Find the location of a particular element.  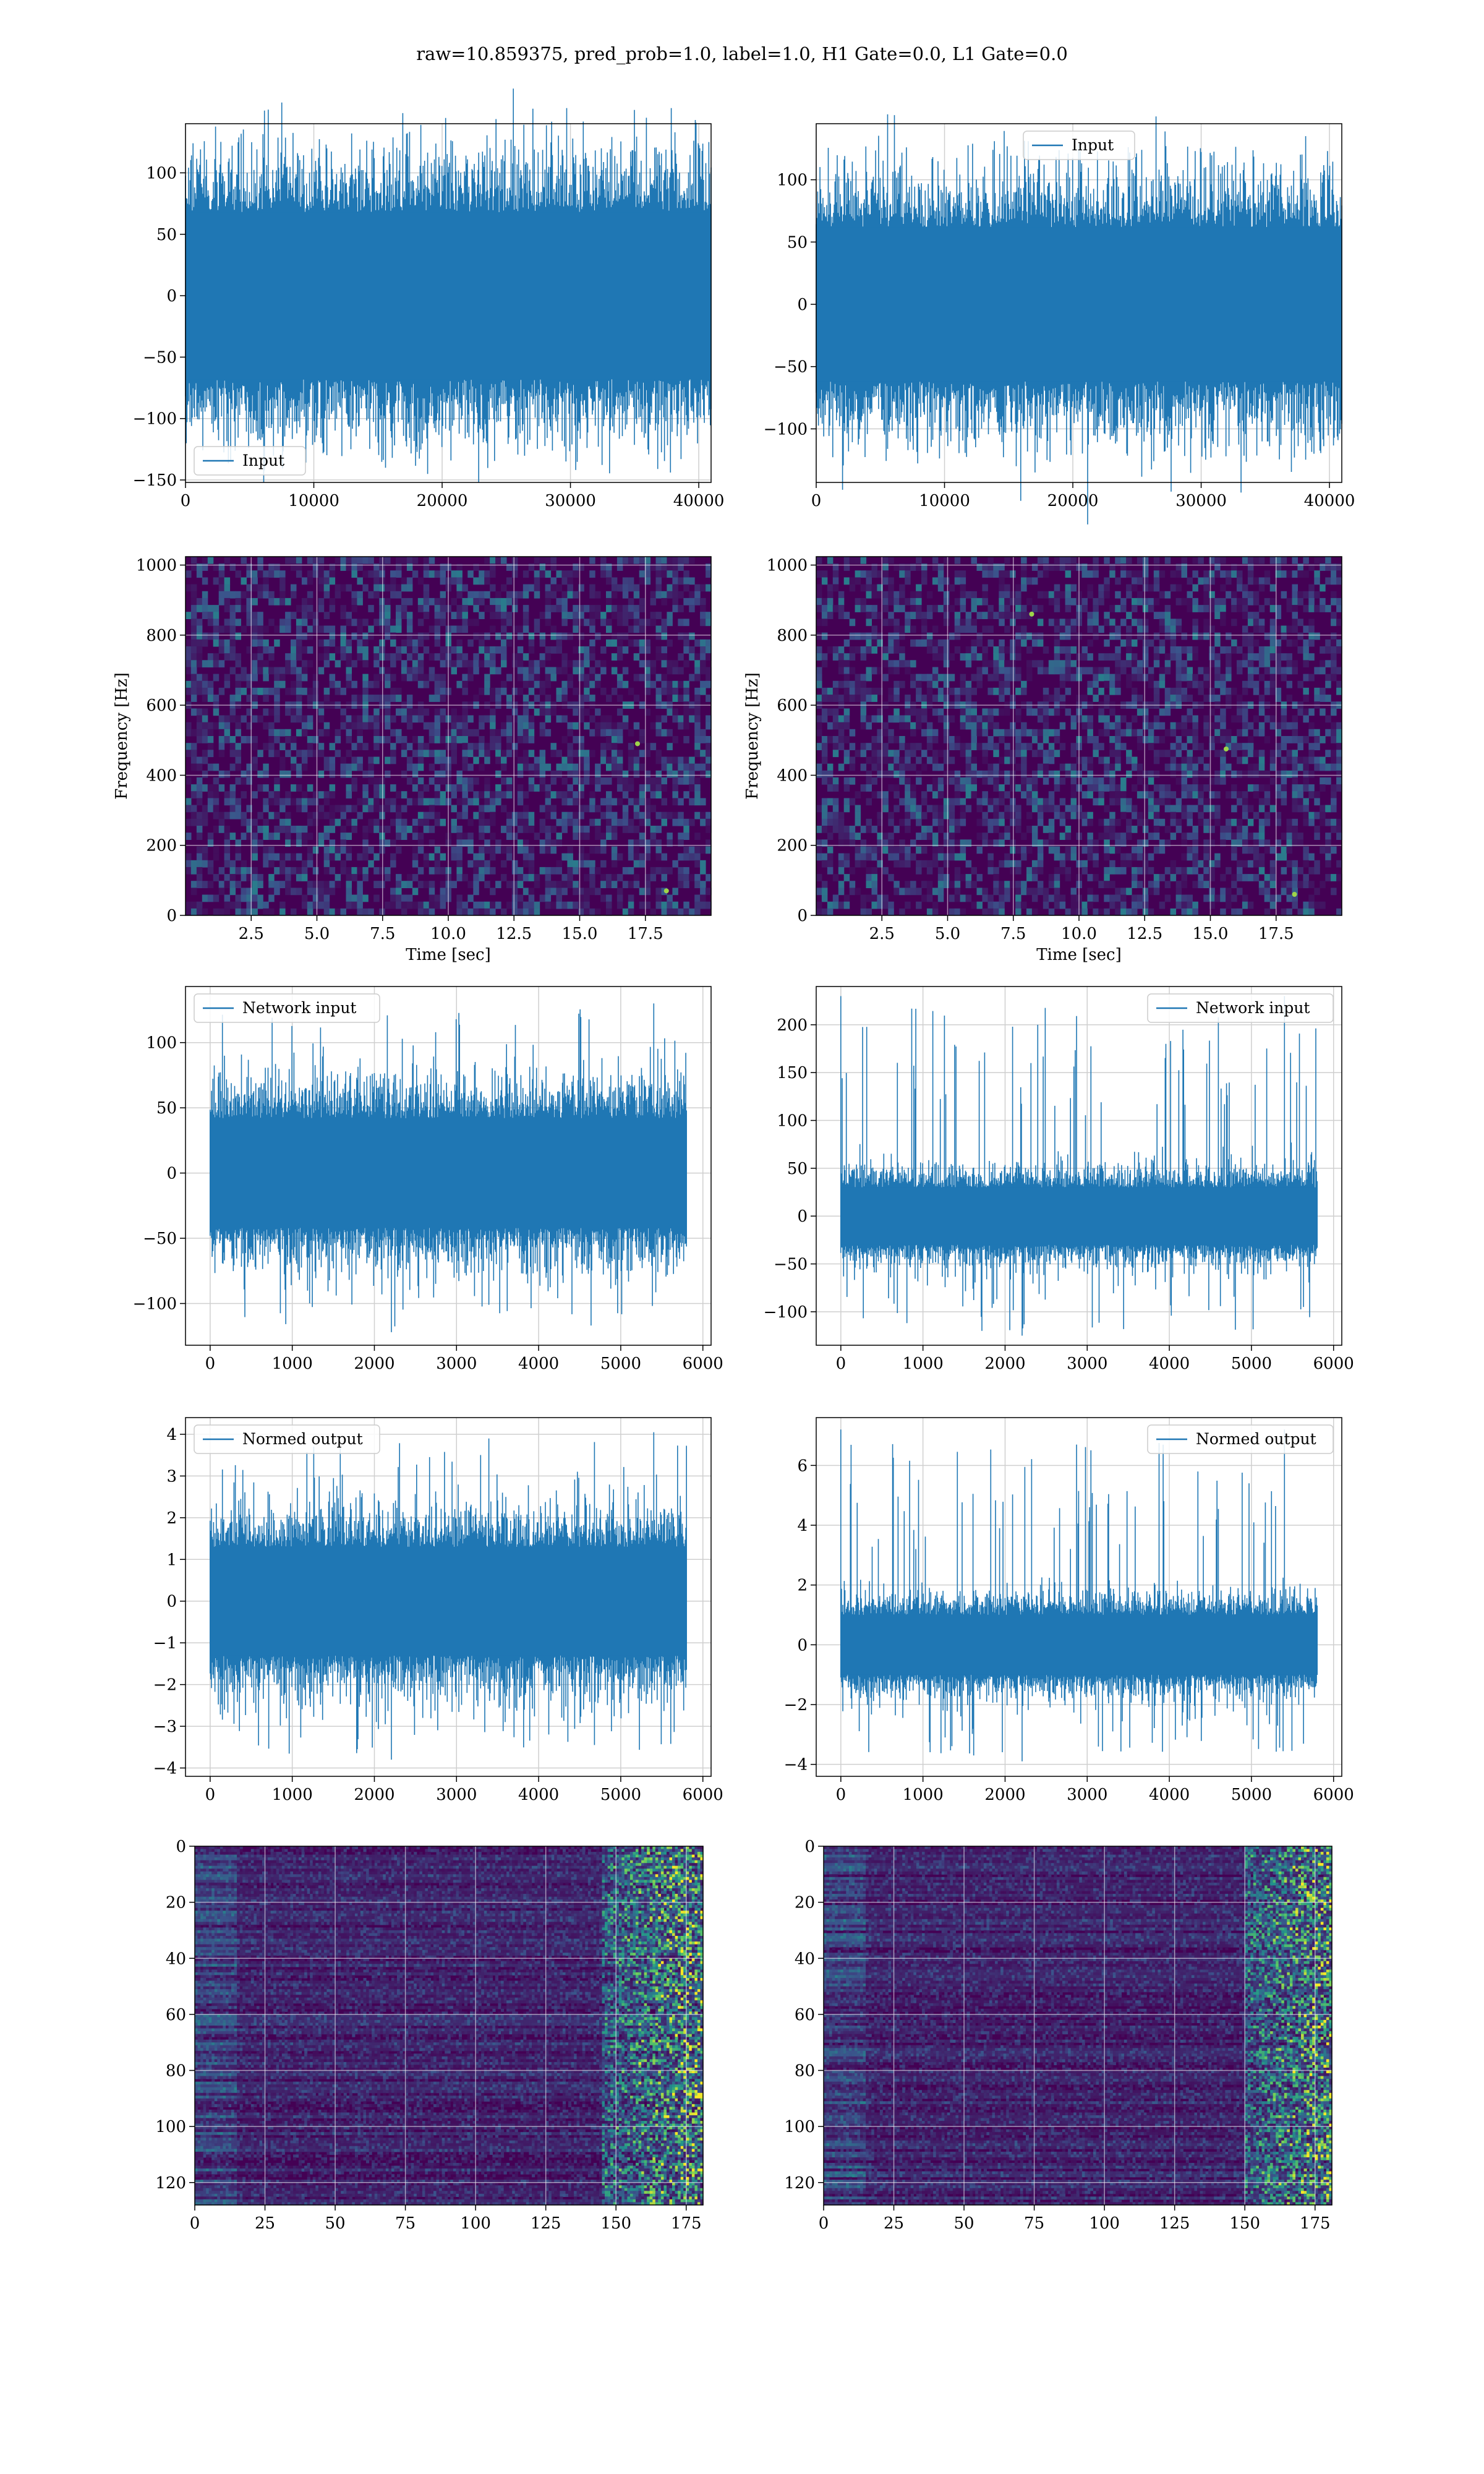

x-tick-label: 15.0 is located at coordinates (580, 934).